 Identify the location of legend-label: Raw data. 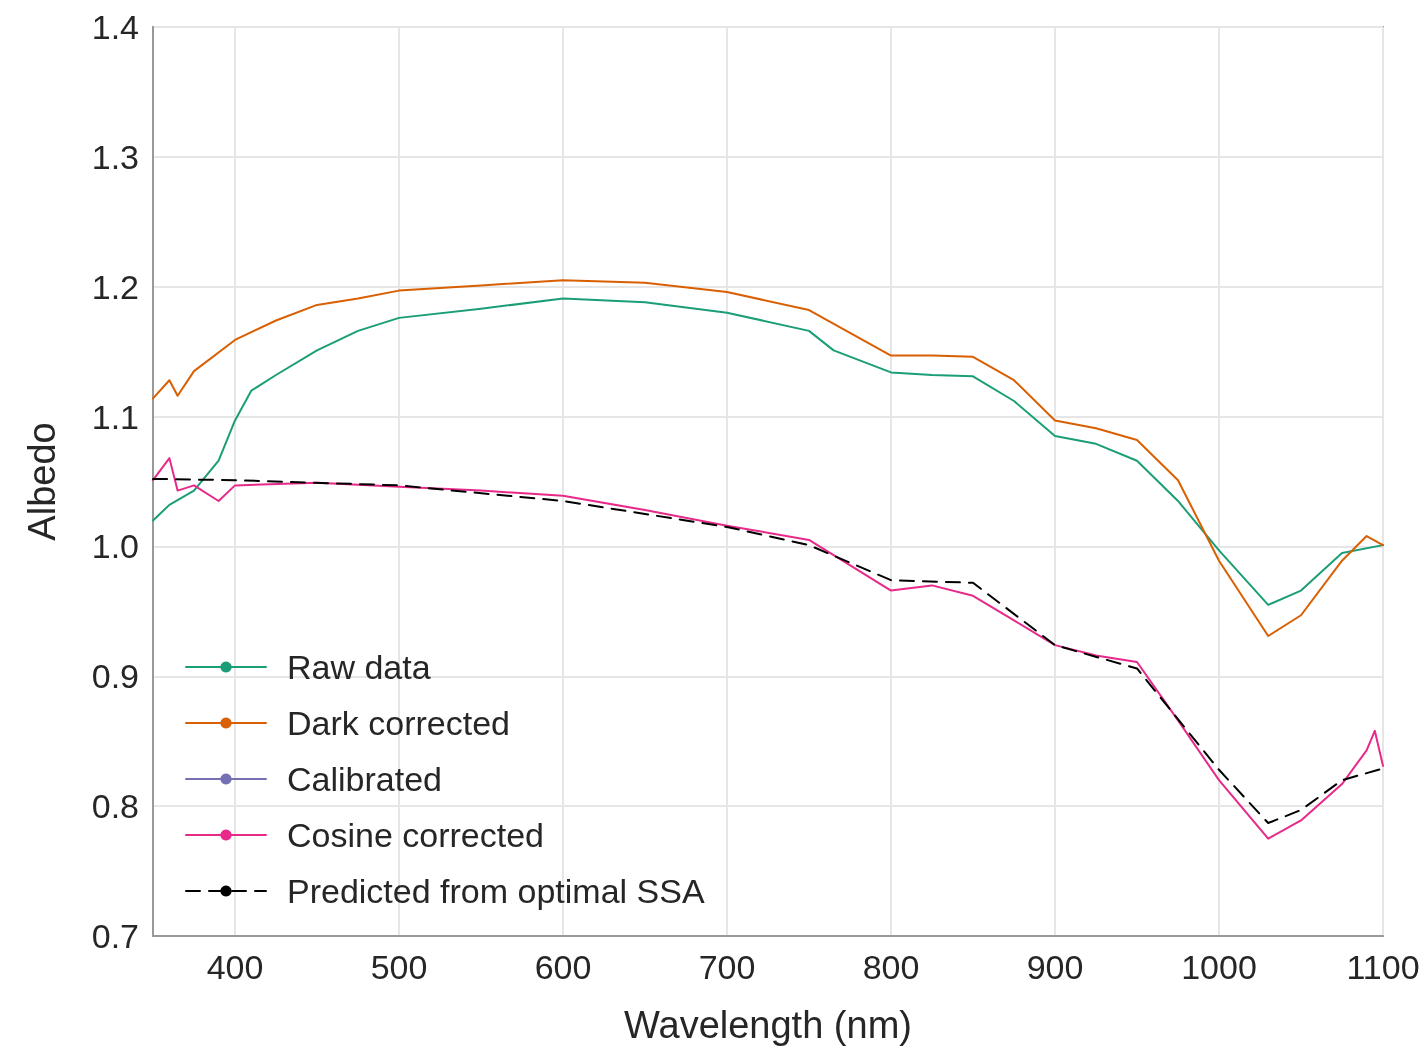
(359, 667).